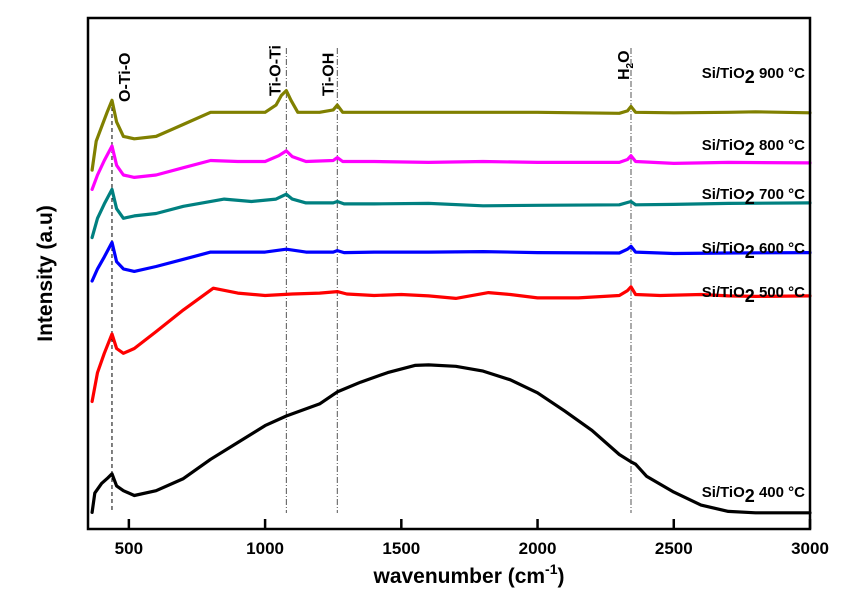 This screenshot has width=857, height=605. I want to click on x-tick-label-1500: 1500, so click(401, 548).